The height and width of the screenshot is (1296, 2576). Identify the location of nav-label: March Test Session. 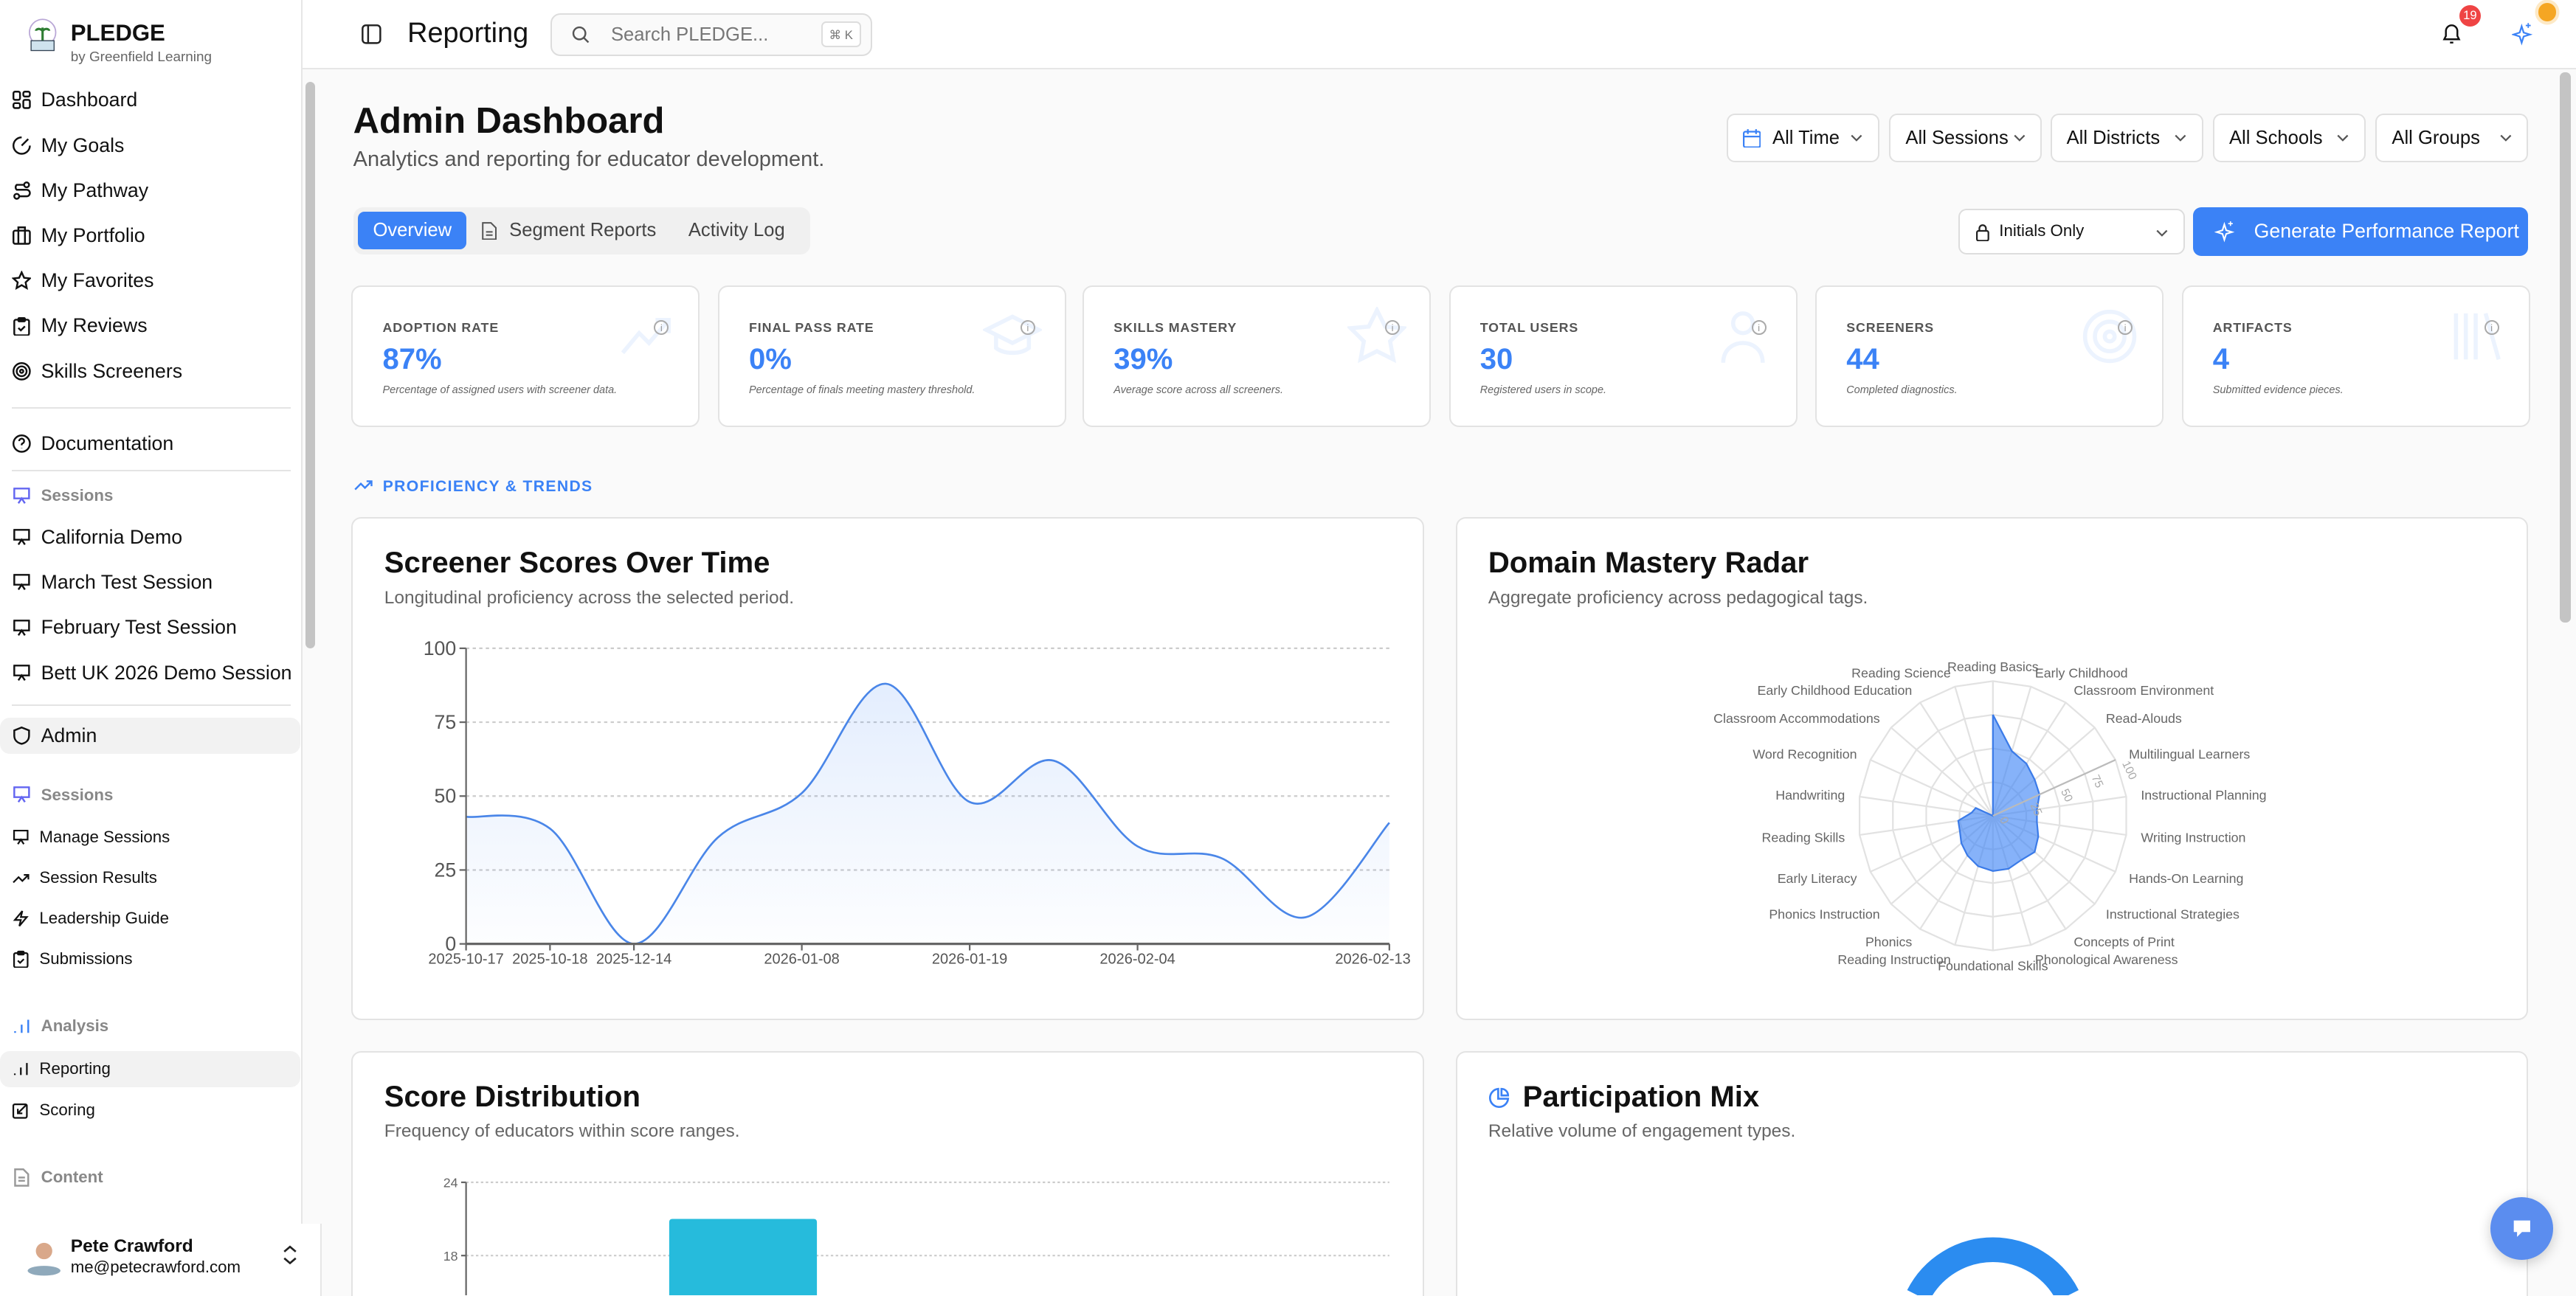
(127, 581).